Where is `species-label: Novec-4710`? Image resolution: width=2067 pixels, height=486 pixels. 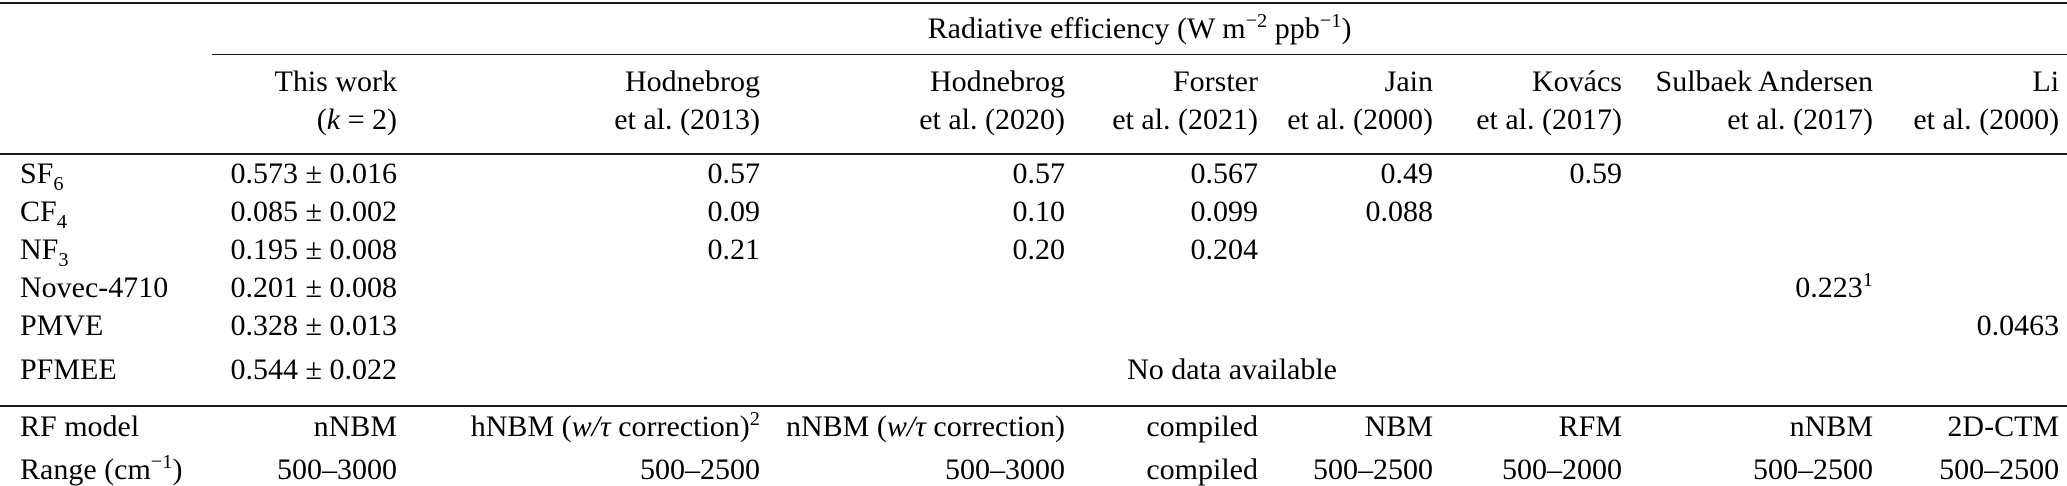
species-label: Novec-4710 is located at coordinates (106, 288).